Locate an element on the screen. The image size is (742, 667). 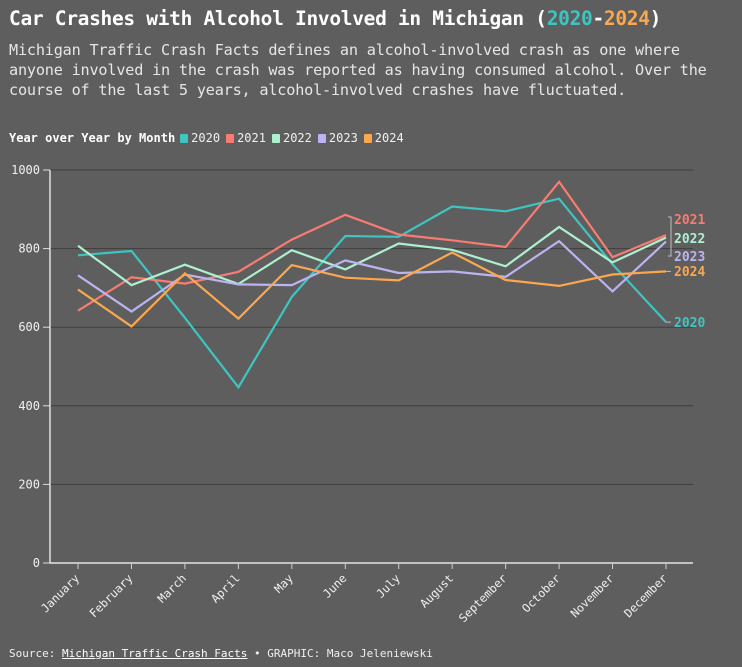
legend-item-2022: 2022 is located at coordinates (291, 138).